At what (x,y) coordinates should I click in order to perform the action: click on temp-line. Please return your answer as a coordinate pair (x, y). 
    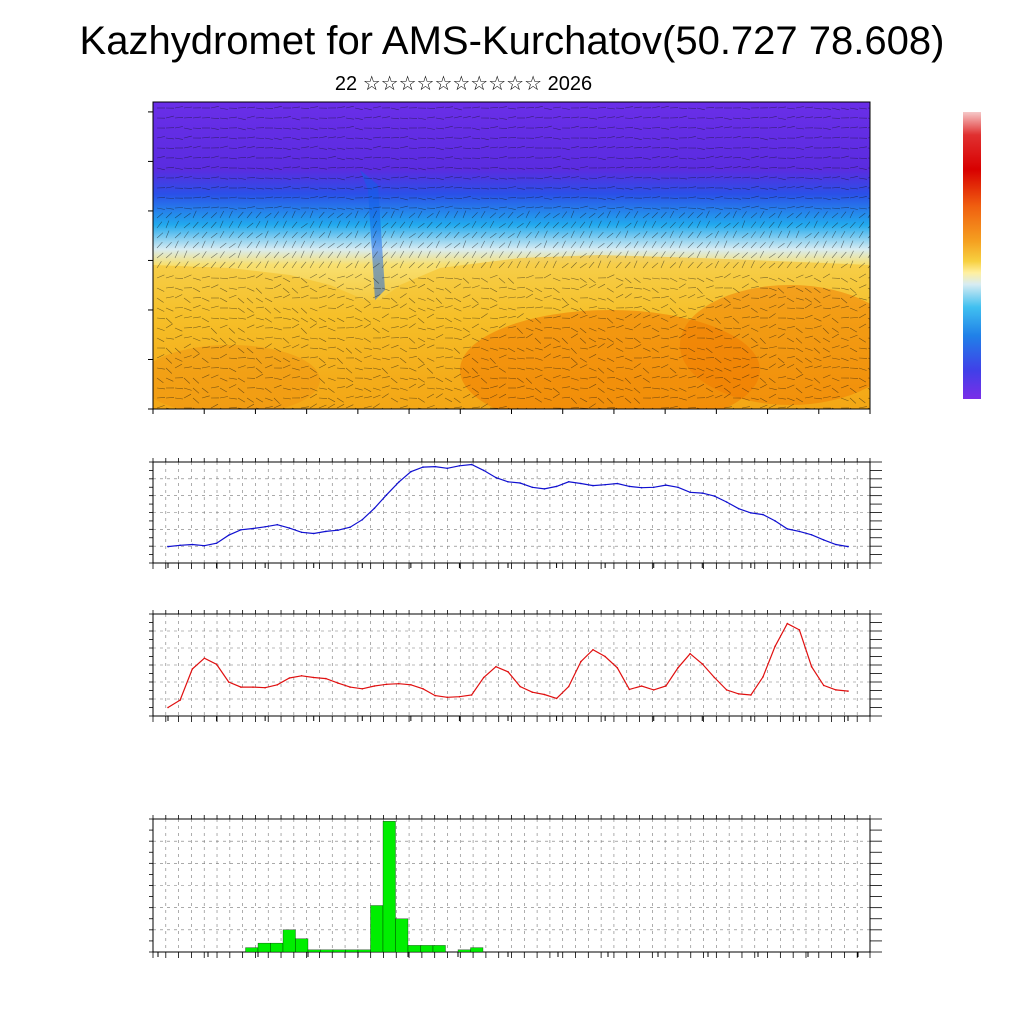
    Looking at the image, I should click on (508, 665).